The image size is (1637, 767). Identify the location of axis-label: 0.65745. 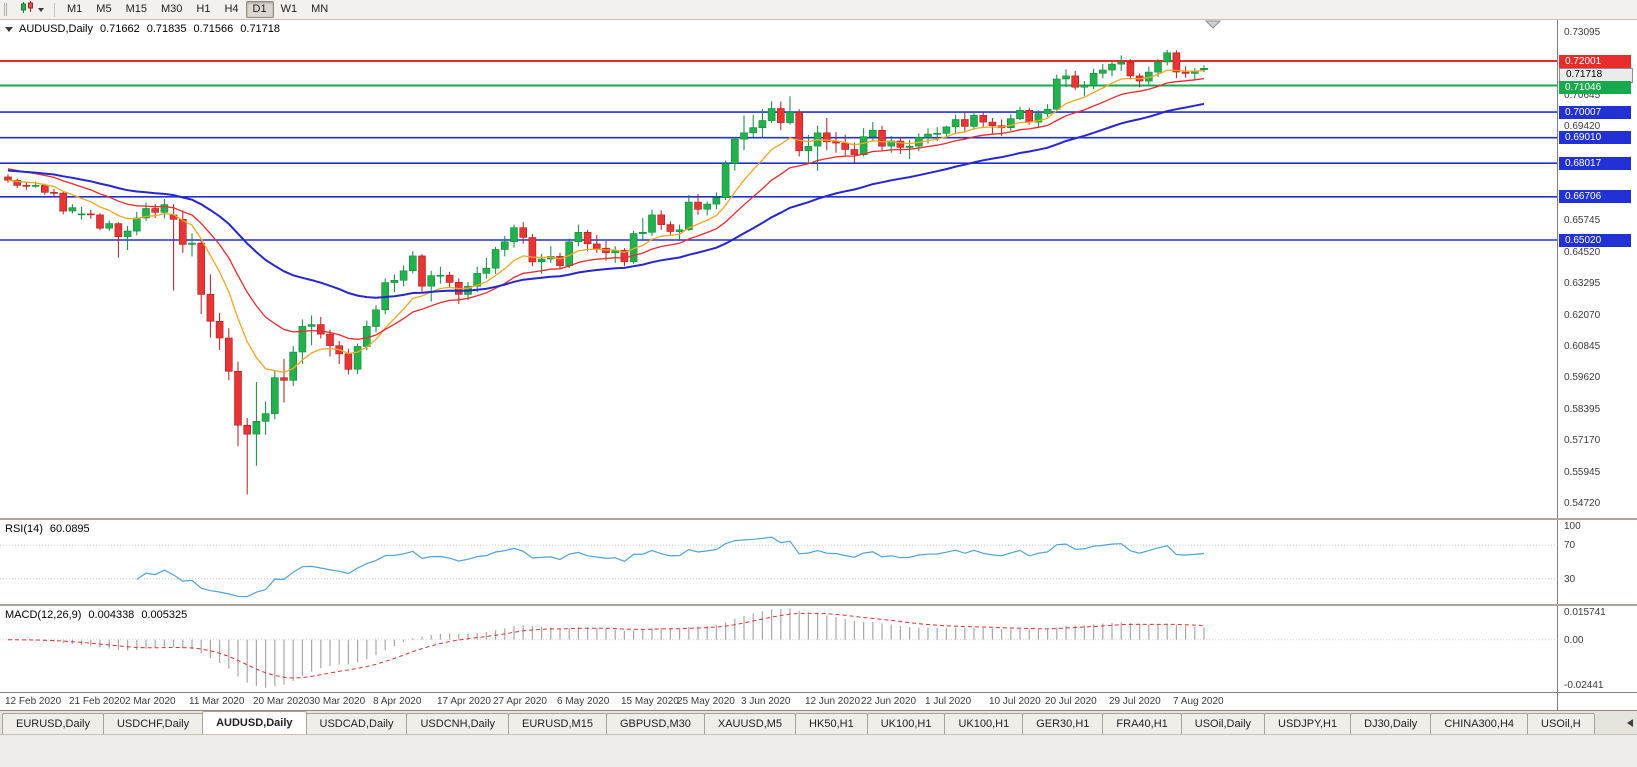
(1582, 220).